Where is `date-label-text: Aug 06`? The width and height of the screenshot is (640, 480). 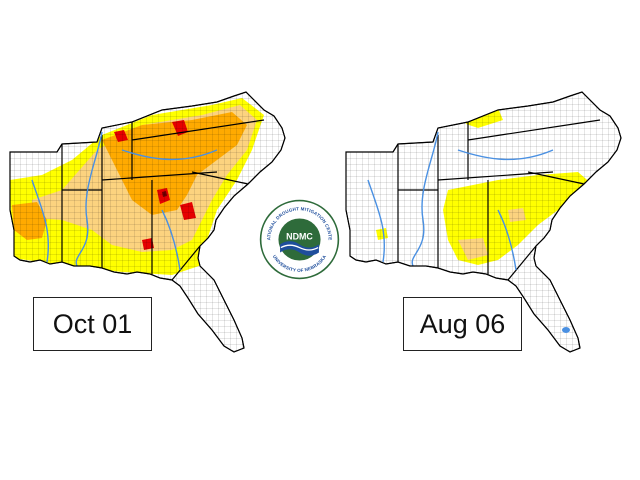 date-label-text: Aug 06 is located at coordinates (462, 323).